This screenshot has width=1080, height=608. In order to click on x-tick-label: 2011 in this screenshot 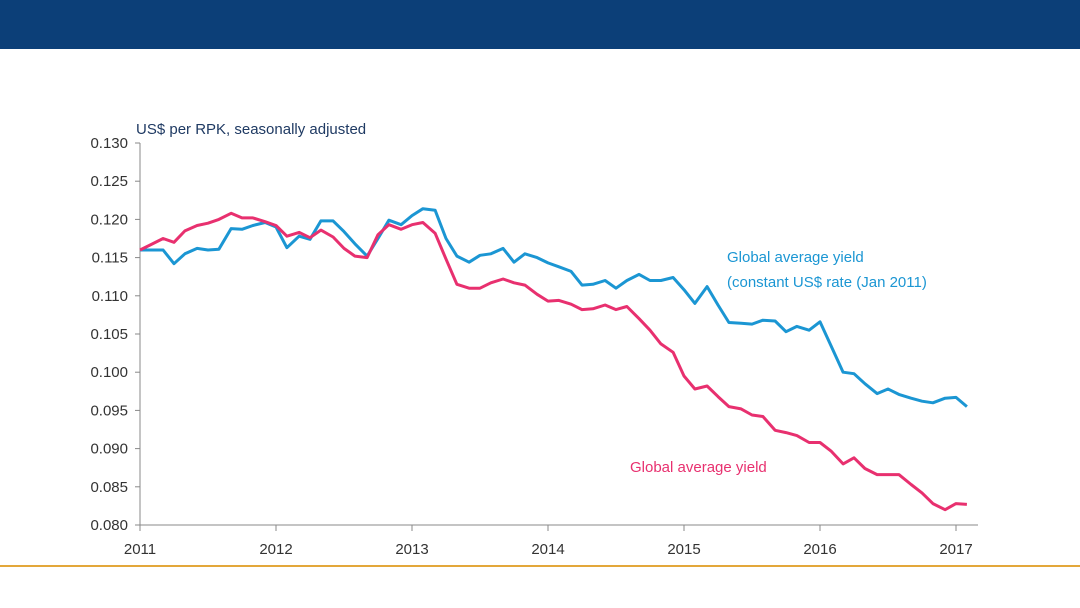, I will do `click(140, 549)`.